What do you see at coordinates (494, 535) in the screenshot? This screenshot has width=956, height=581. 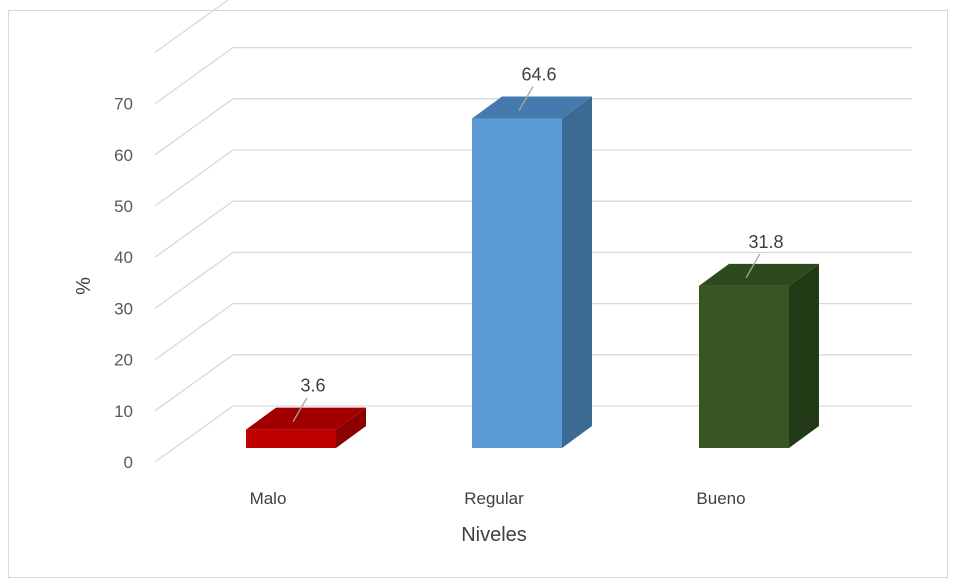 I see `x-axis-title: Niveles` at bounding box center [494, 535].